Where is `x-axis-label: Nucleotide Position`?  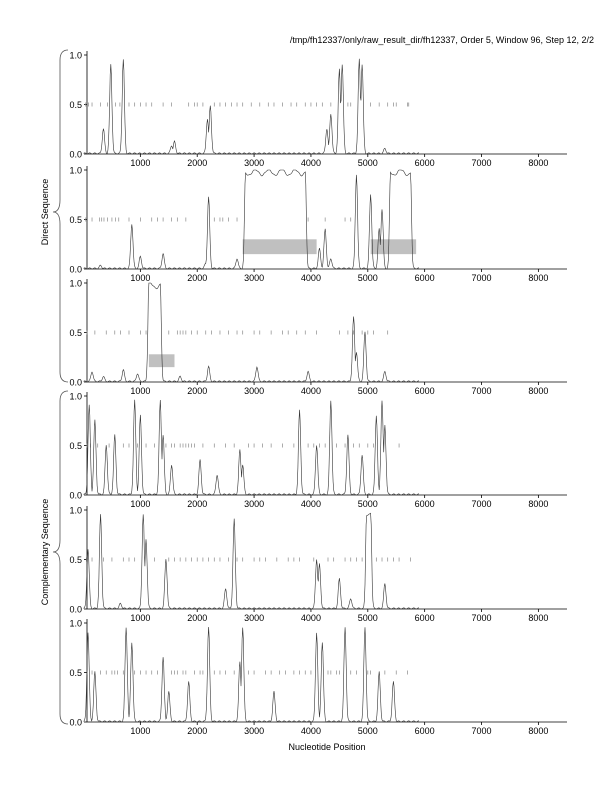 x-axis-label: Nucleotide Position is located at coordinates (326, 747).